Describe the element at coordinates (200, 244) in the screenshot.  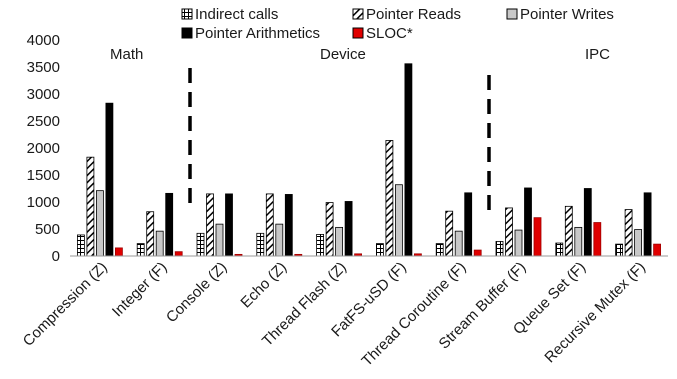
I see `bar-indirect-calls-console-z` at that location.